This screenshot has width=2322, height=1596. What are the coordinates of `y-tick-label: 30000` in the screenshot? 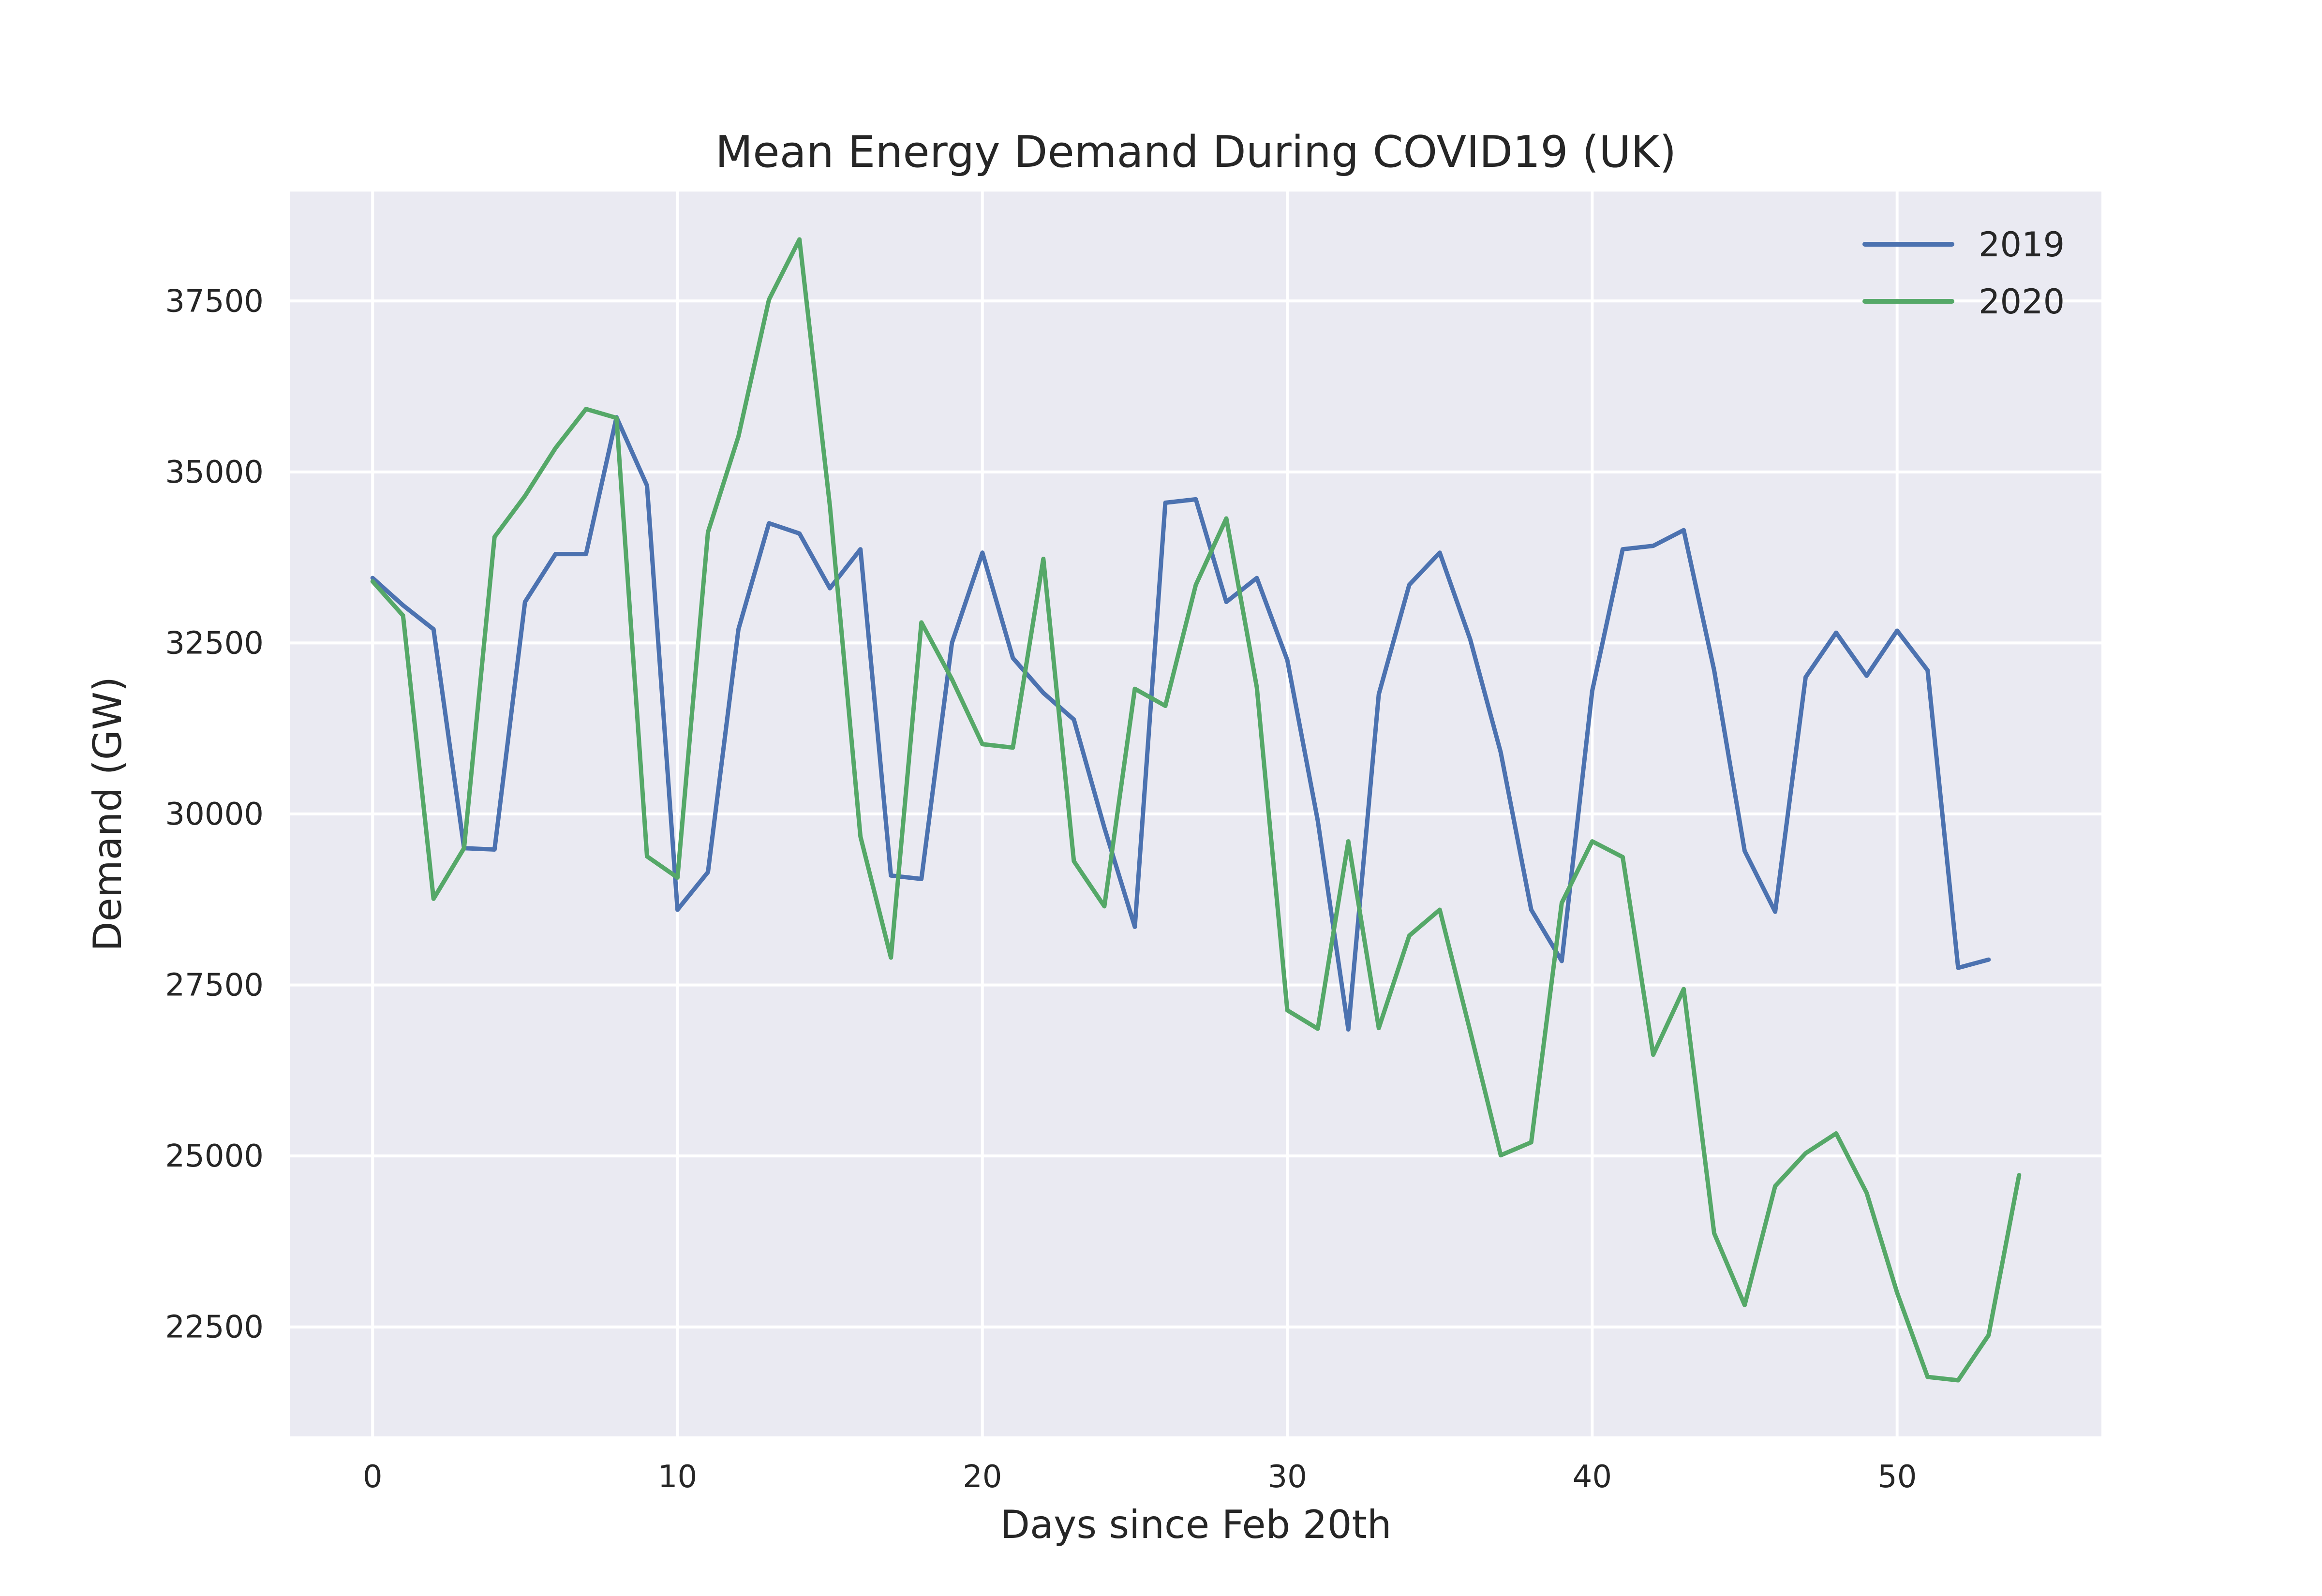 It's located at (214, 814).